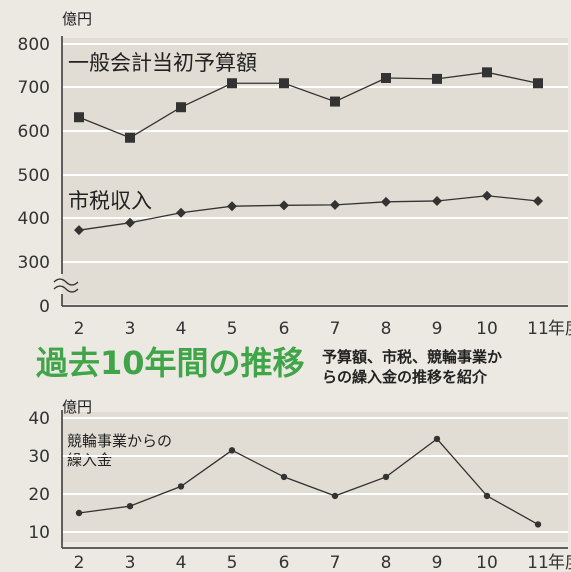 Image resolution: width=571 pixels, height=572 pixels. I want to click on description-line-1: 予算額、市税、競輪事業か, so click(412, 357).